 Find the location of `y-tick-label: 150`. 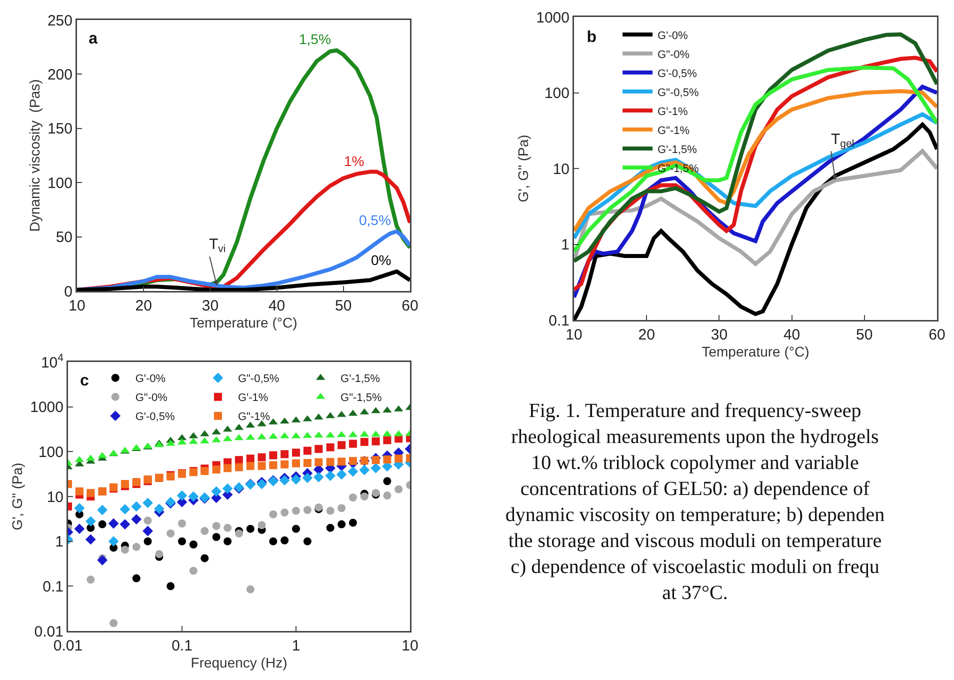

y-tick-label: 150 is located at coordinates (59, 129).